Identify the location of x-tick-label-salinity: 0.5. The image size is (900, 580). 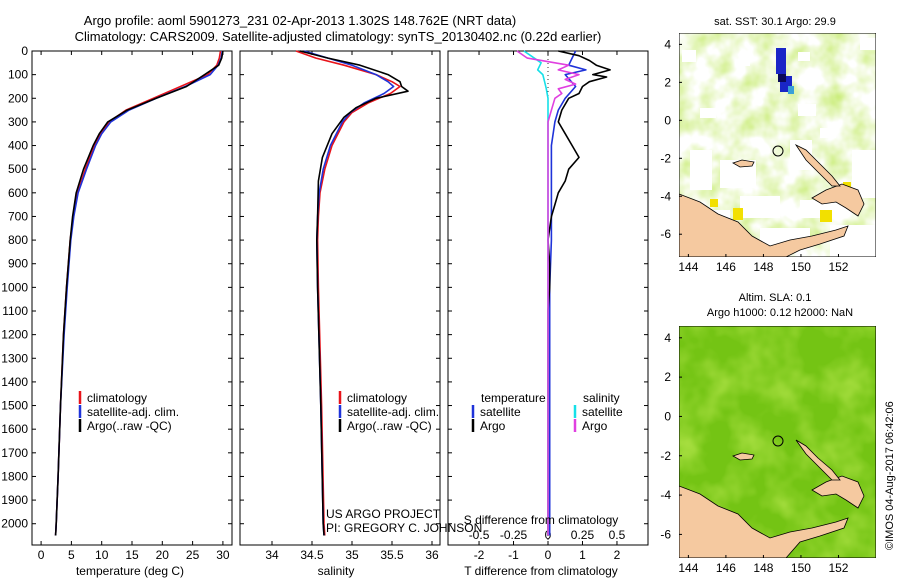
(617, 535).